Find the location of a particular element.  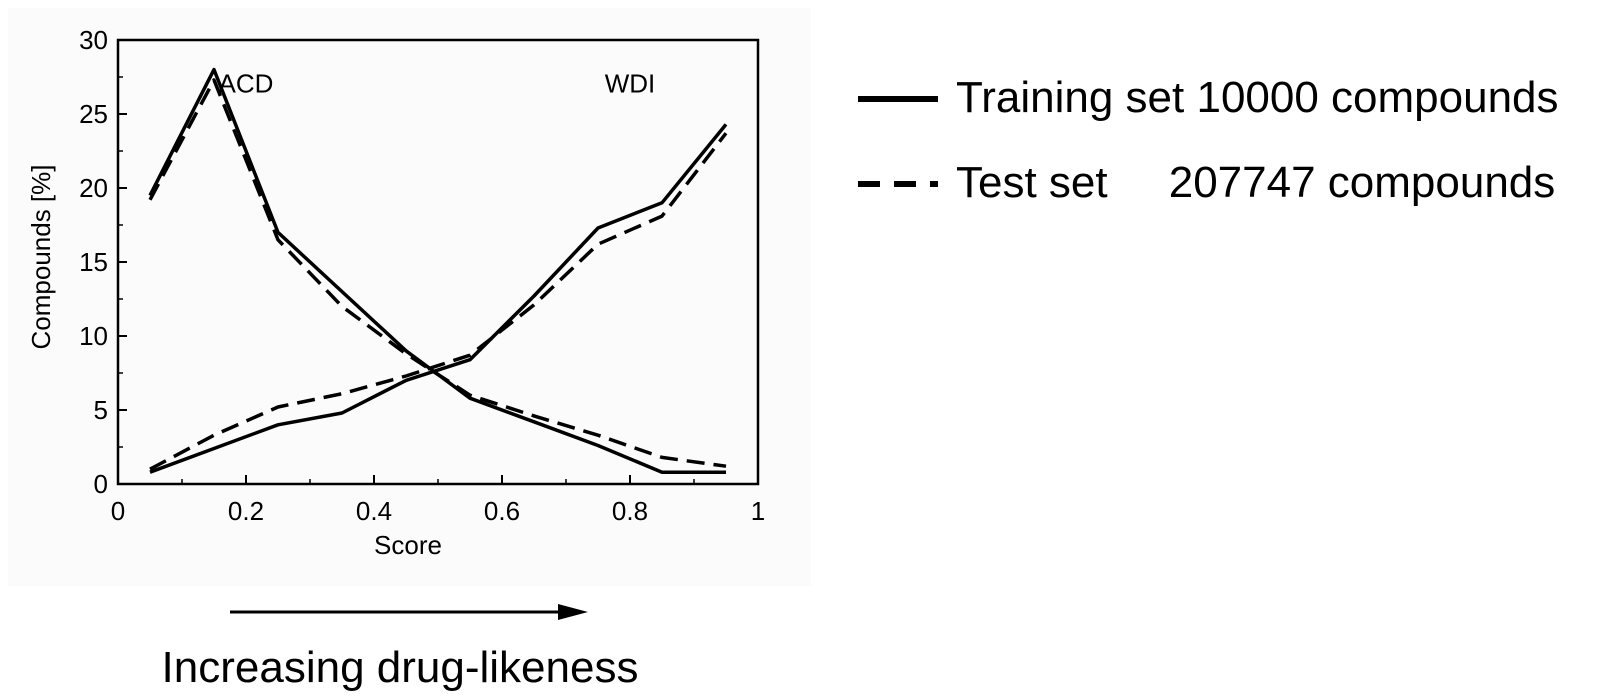

y-tick-label: 5 is located at coordinates (101, 410).